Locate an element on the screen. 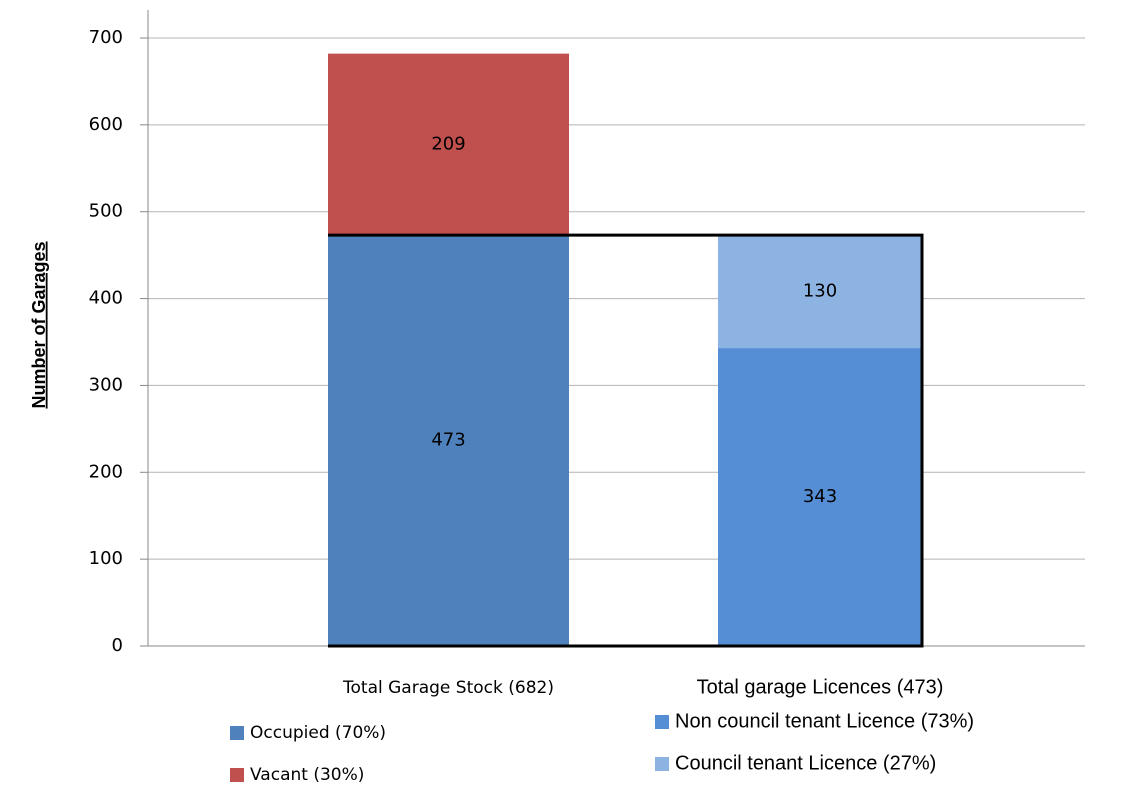 The width and height of the screenshot is (1133, 790). y-axis-label: Number of Garages is located at coordinates (39, 324).